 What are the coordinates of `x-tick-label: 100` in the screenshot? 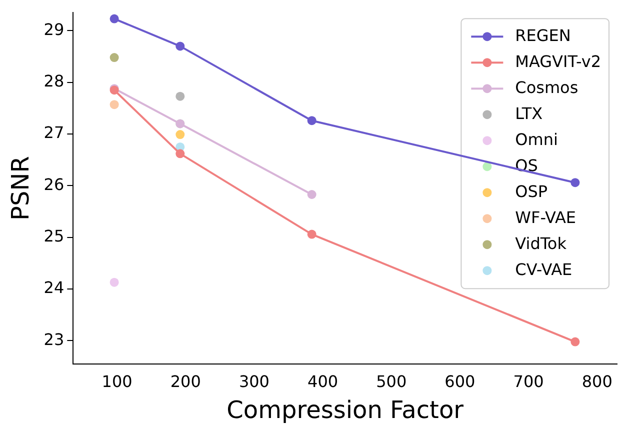 It's located at (117, 381).